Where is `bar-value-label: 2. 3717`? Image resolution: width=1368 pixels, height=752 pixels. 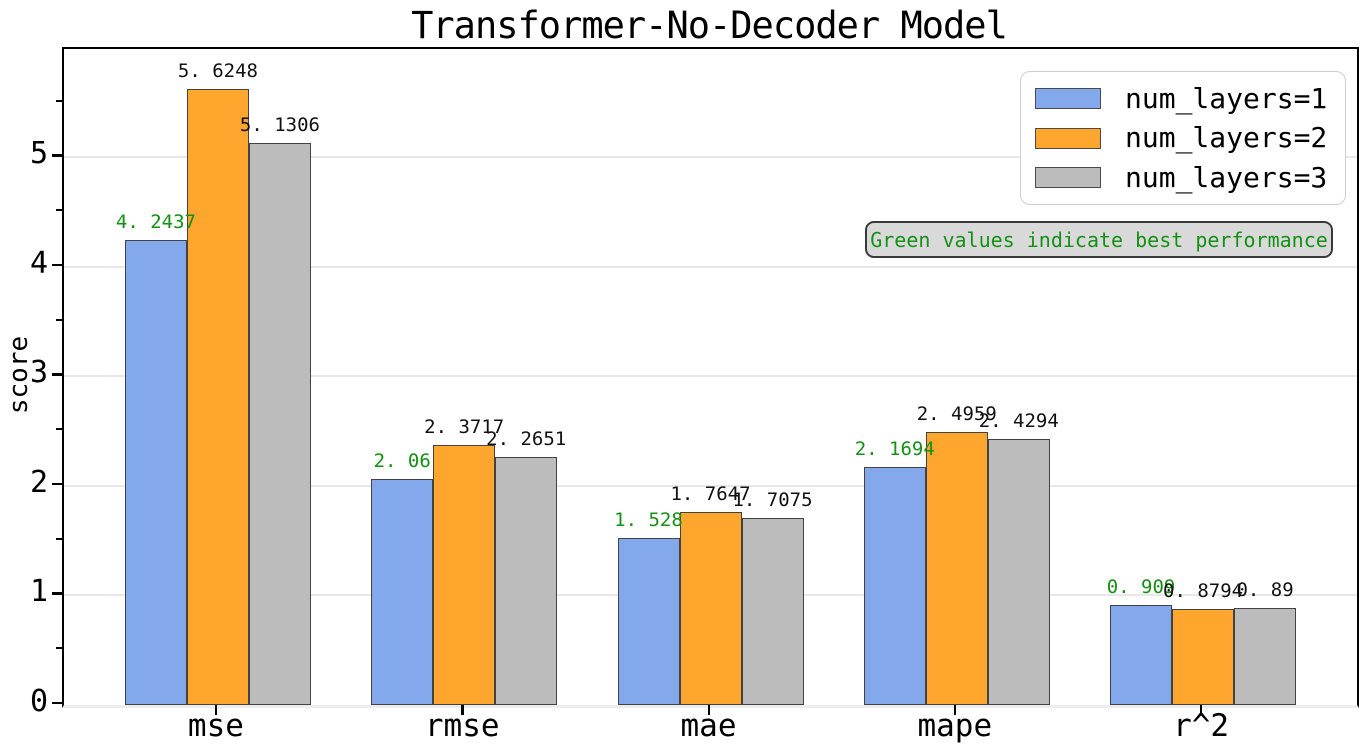
bar-value-label: 2. 3717 is located at coordinates (464, 427).